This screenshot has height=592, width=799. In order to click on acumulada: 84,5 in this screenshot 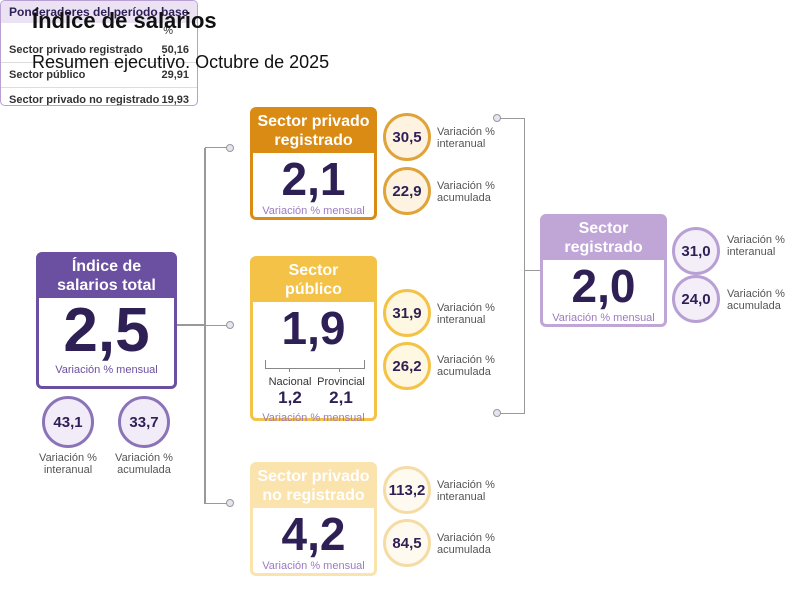, I will do `click(407, 543)`.